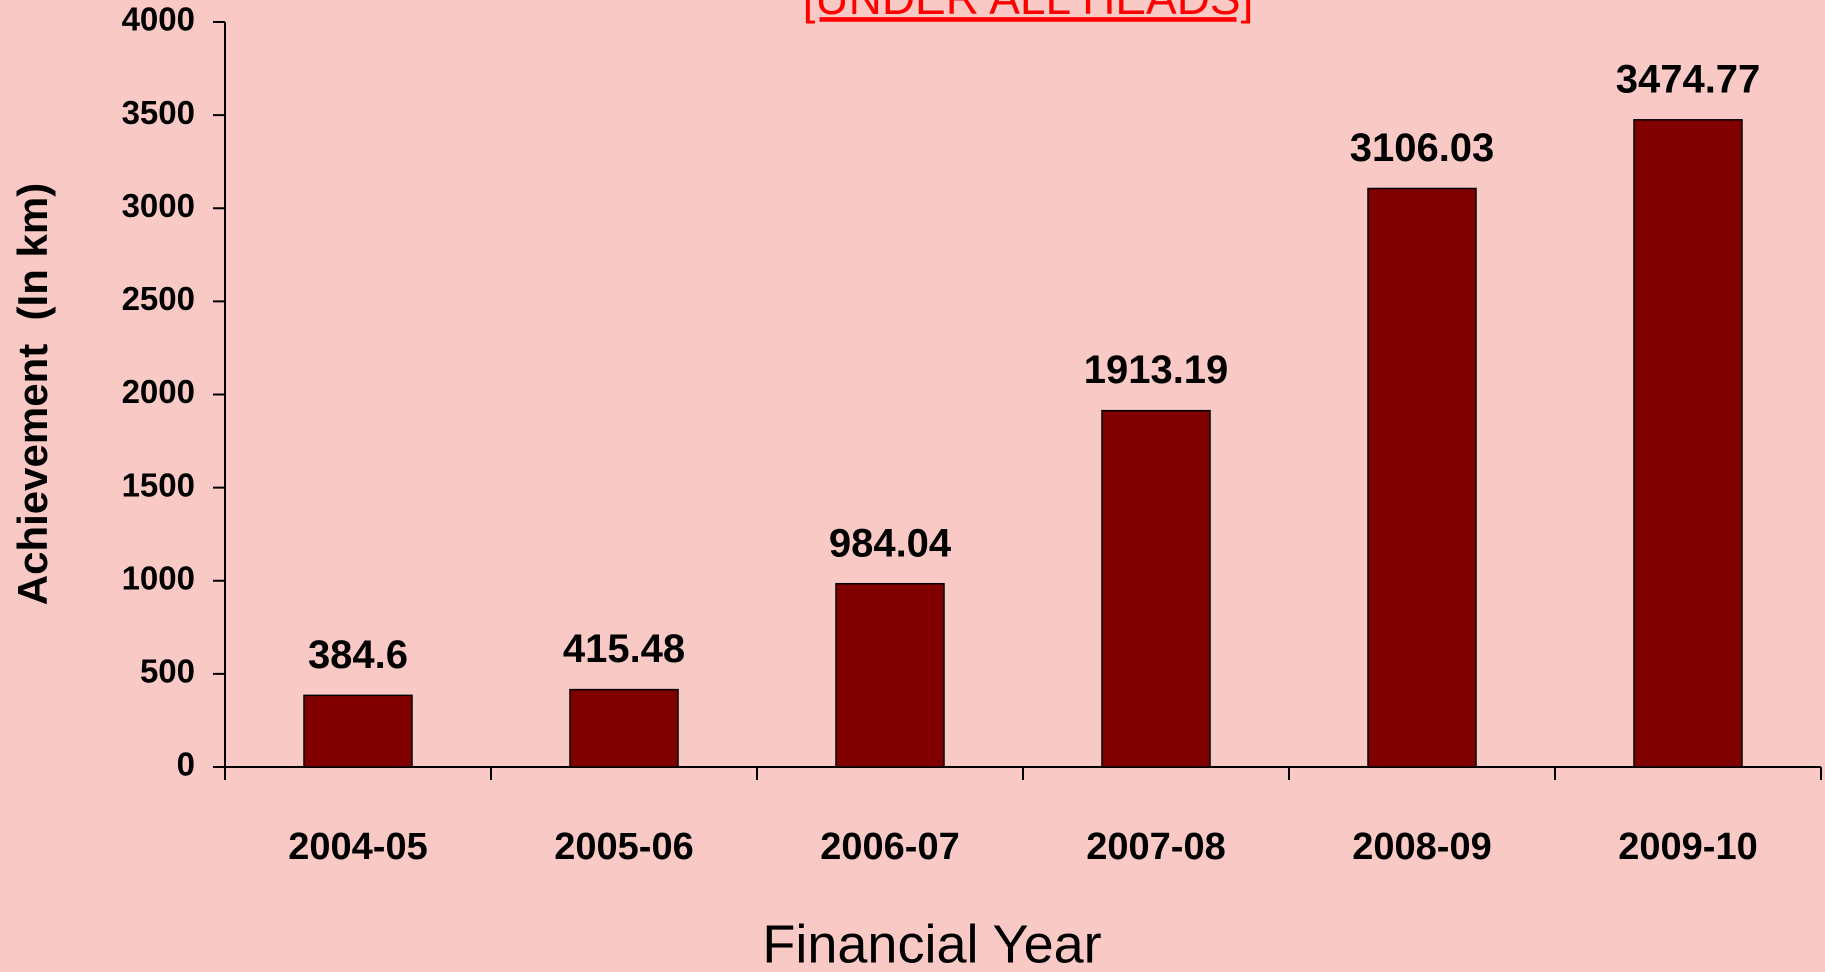 The height and width of the screenshot is (972, 1825). What do you see at coordinates (931, 943) in the screenshot?
I see `x-axis-label: Financial Year` at bounding box center [931, 943].